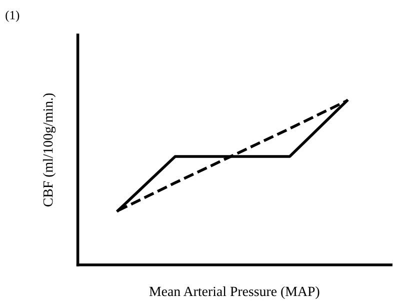  What do you see at coordinates (13, 16) in the screenshot?
I see `chart-title: (1)` at bounding box center [13, 16].